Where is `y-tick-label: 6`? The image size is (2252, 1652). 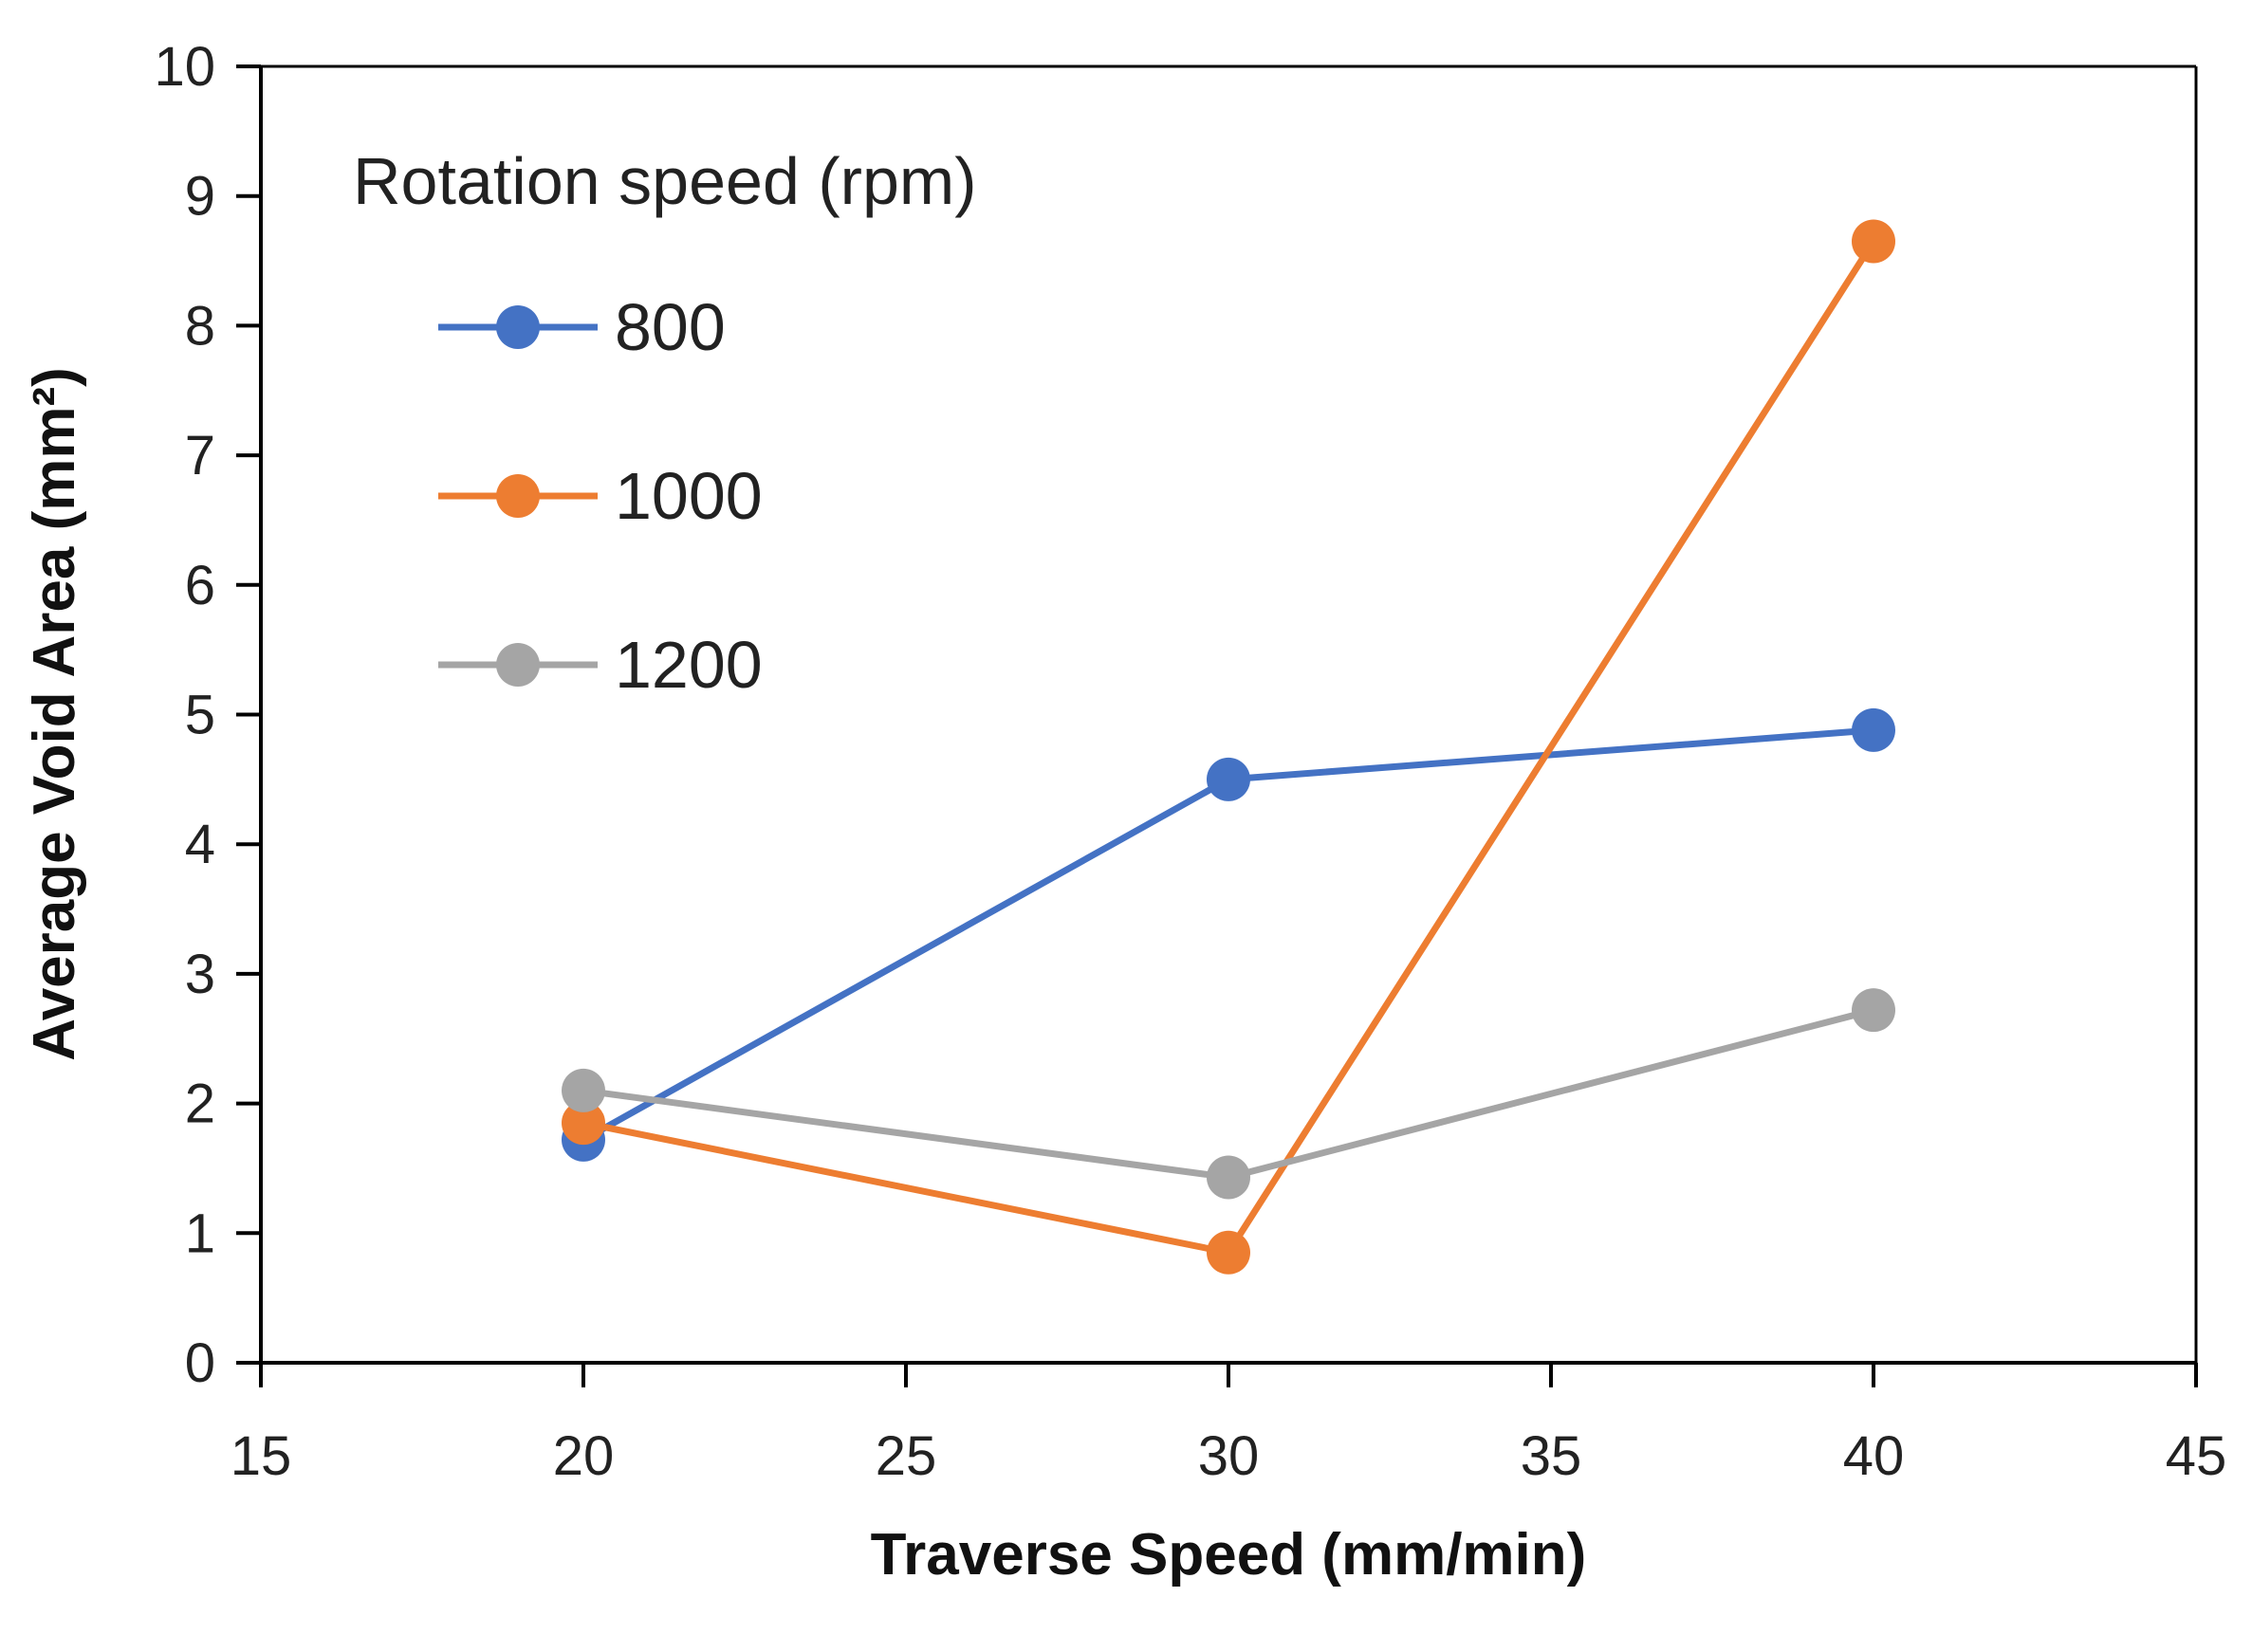 y-tick-label: 6 is located at coordinates (200, 585).